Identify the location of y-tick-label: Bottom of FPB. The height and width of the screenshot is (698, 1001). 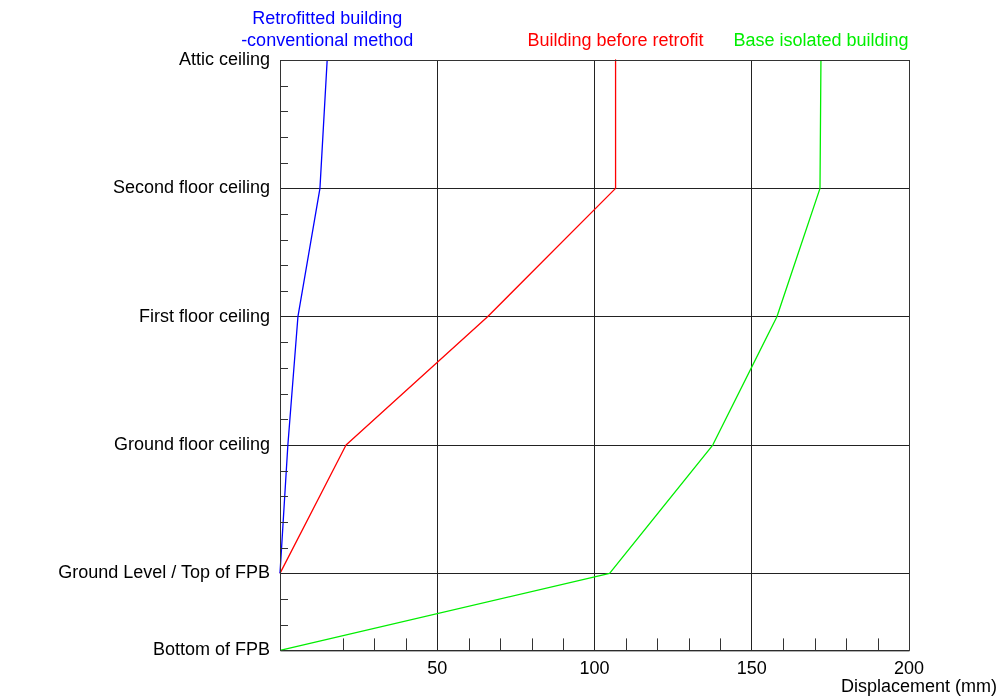
(211, 649).